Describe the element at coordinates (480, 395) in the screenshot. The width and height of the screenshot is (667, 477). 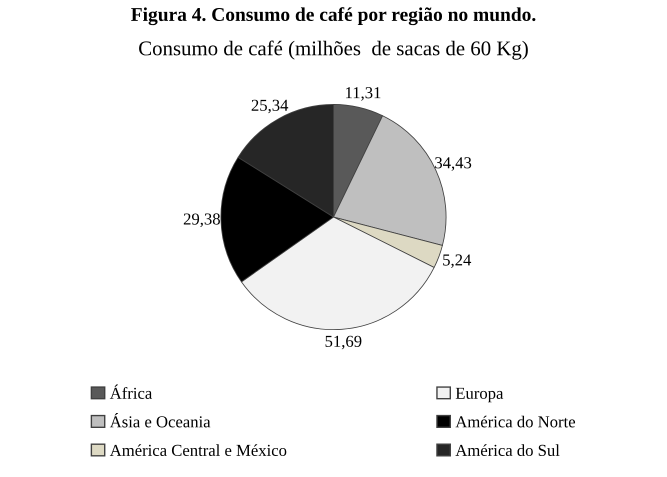
I see `legend-label: Europa` at that location.